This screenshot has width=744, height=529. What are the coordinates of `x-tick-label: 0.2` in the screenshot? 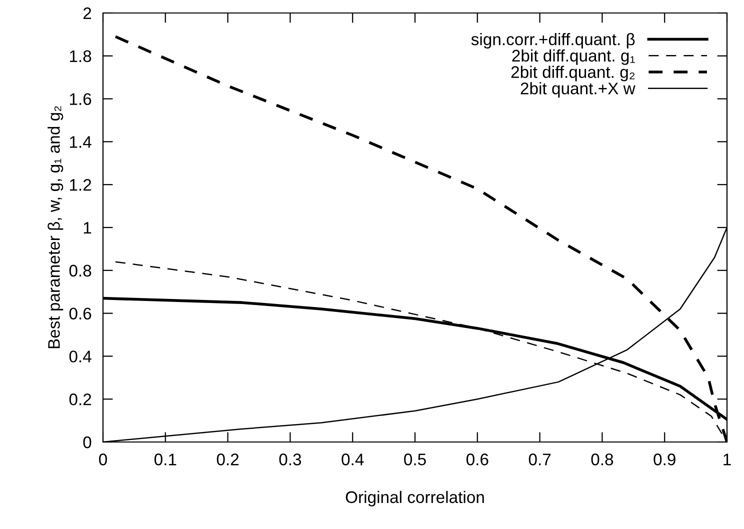 It's located at (227, 460).